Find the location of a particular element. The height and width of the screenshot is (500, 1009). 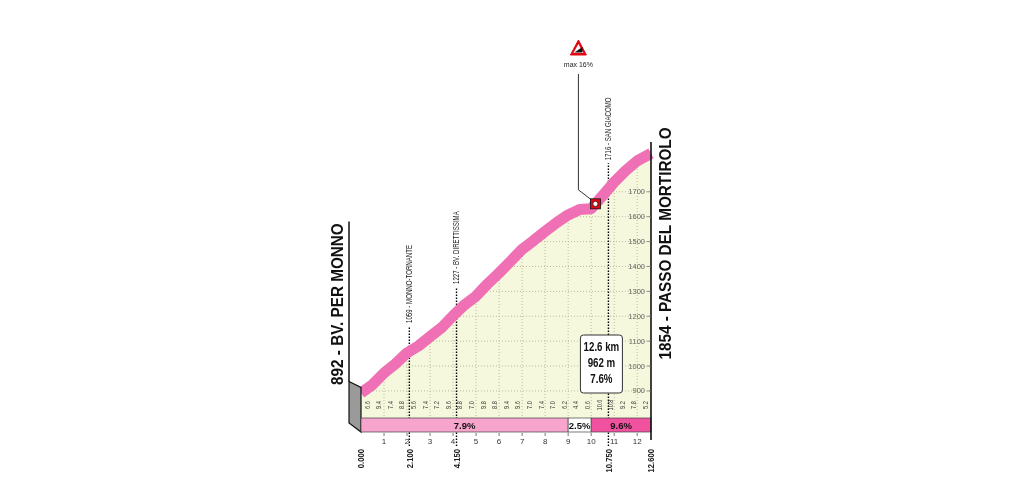

x2-tick-label: 12.600 is located at coordinates (651, 460).